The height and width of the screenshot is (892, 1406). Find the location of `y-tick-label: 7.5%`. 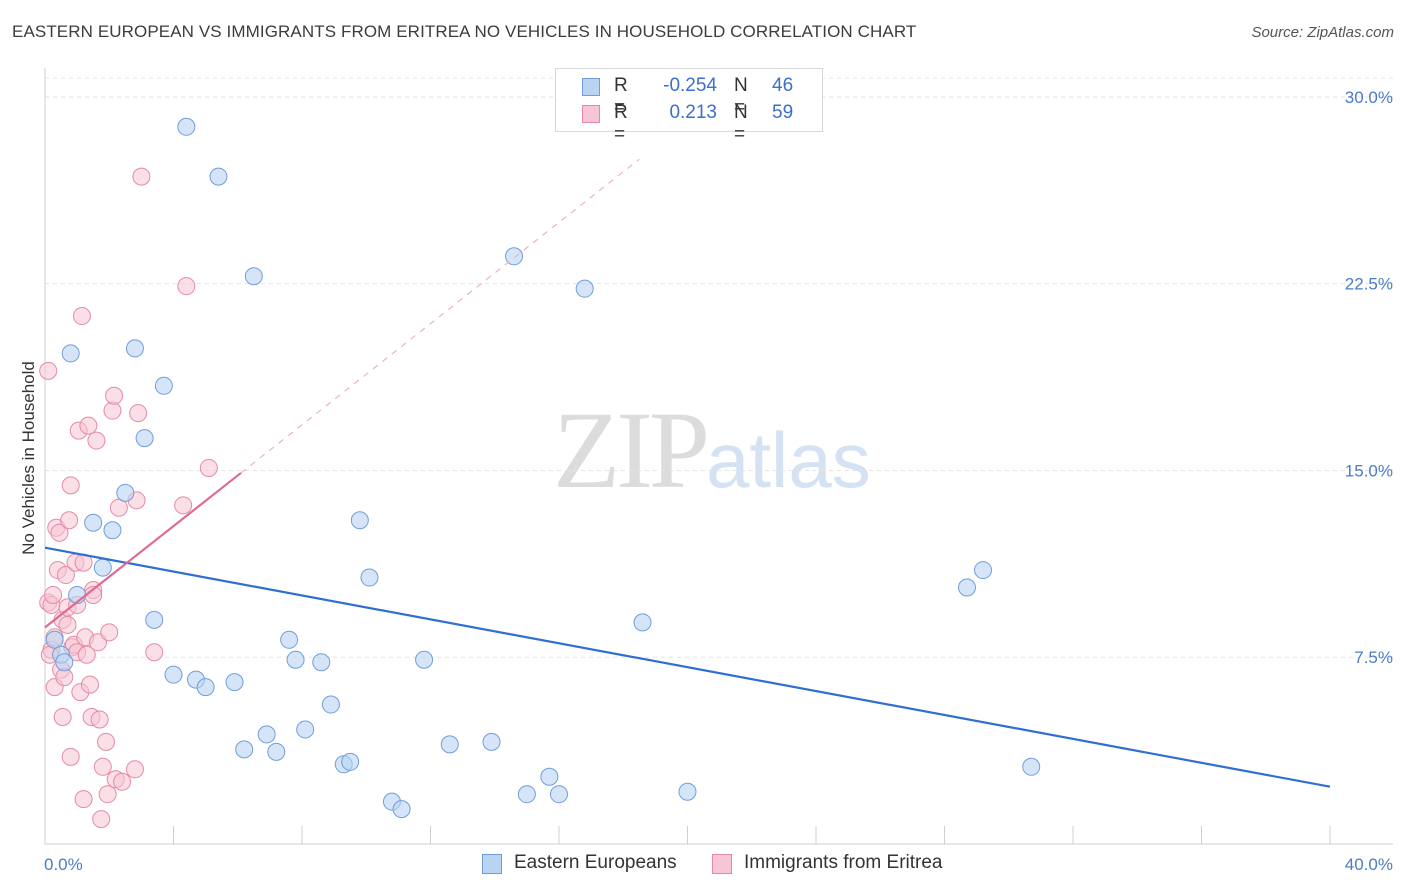

y-tick-label: 7.5% is located at coordinates (1373, 657).